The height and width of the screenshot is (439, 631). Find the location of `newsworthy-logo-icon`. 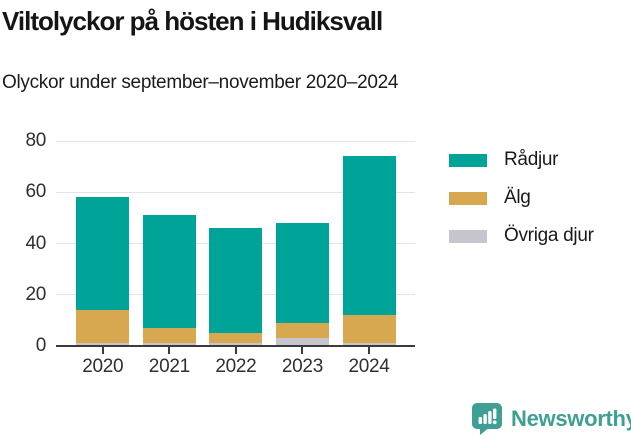

newsworthy-logo-icon is located at coordinates (487, 419).